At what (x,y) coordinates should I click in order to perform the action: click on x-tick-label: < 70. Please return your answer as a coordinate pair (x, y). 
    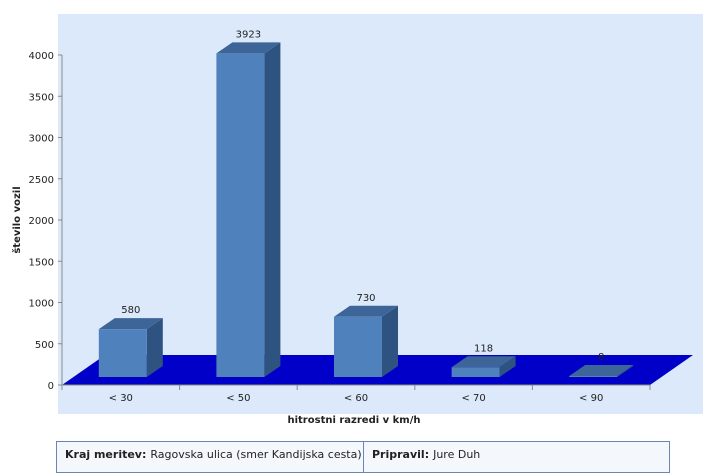
    Looking at the image, I should click on (473, 398).